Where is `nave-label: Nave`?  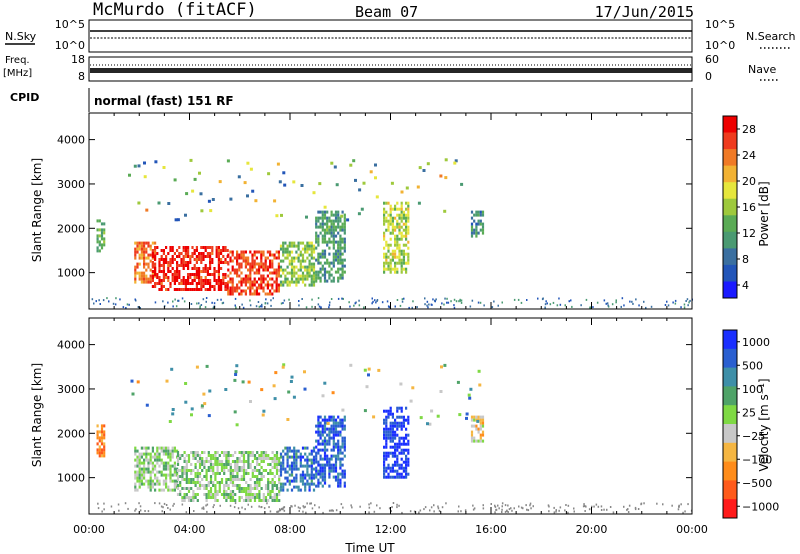
nave-label: Nave is located at coordinates (762, 69).